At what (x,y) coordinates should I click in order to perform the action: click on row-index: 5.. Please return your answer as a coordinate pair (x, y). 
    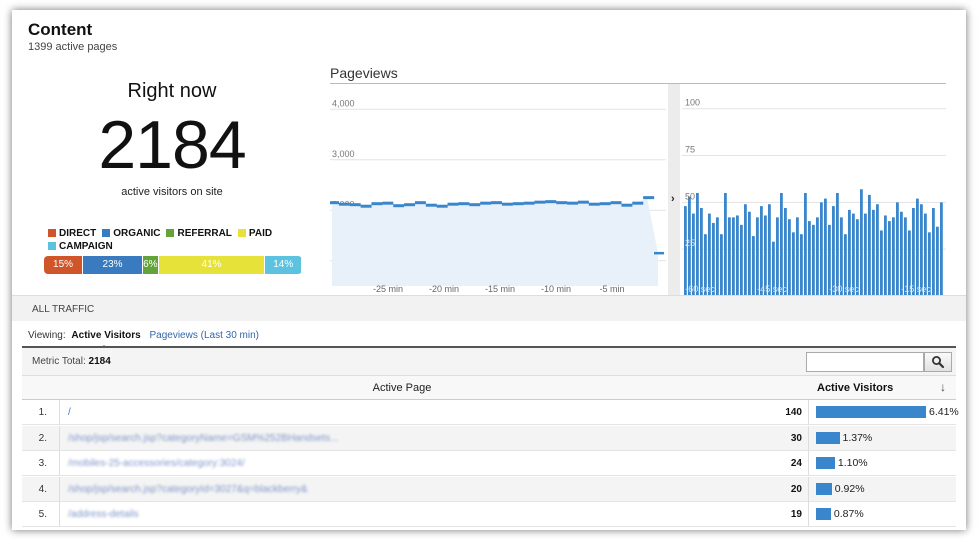
    Looking at the image, I should click on (41, 514).